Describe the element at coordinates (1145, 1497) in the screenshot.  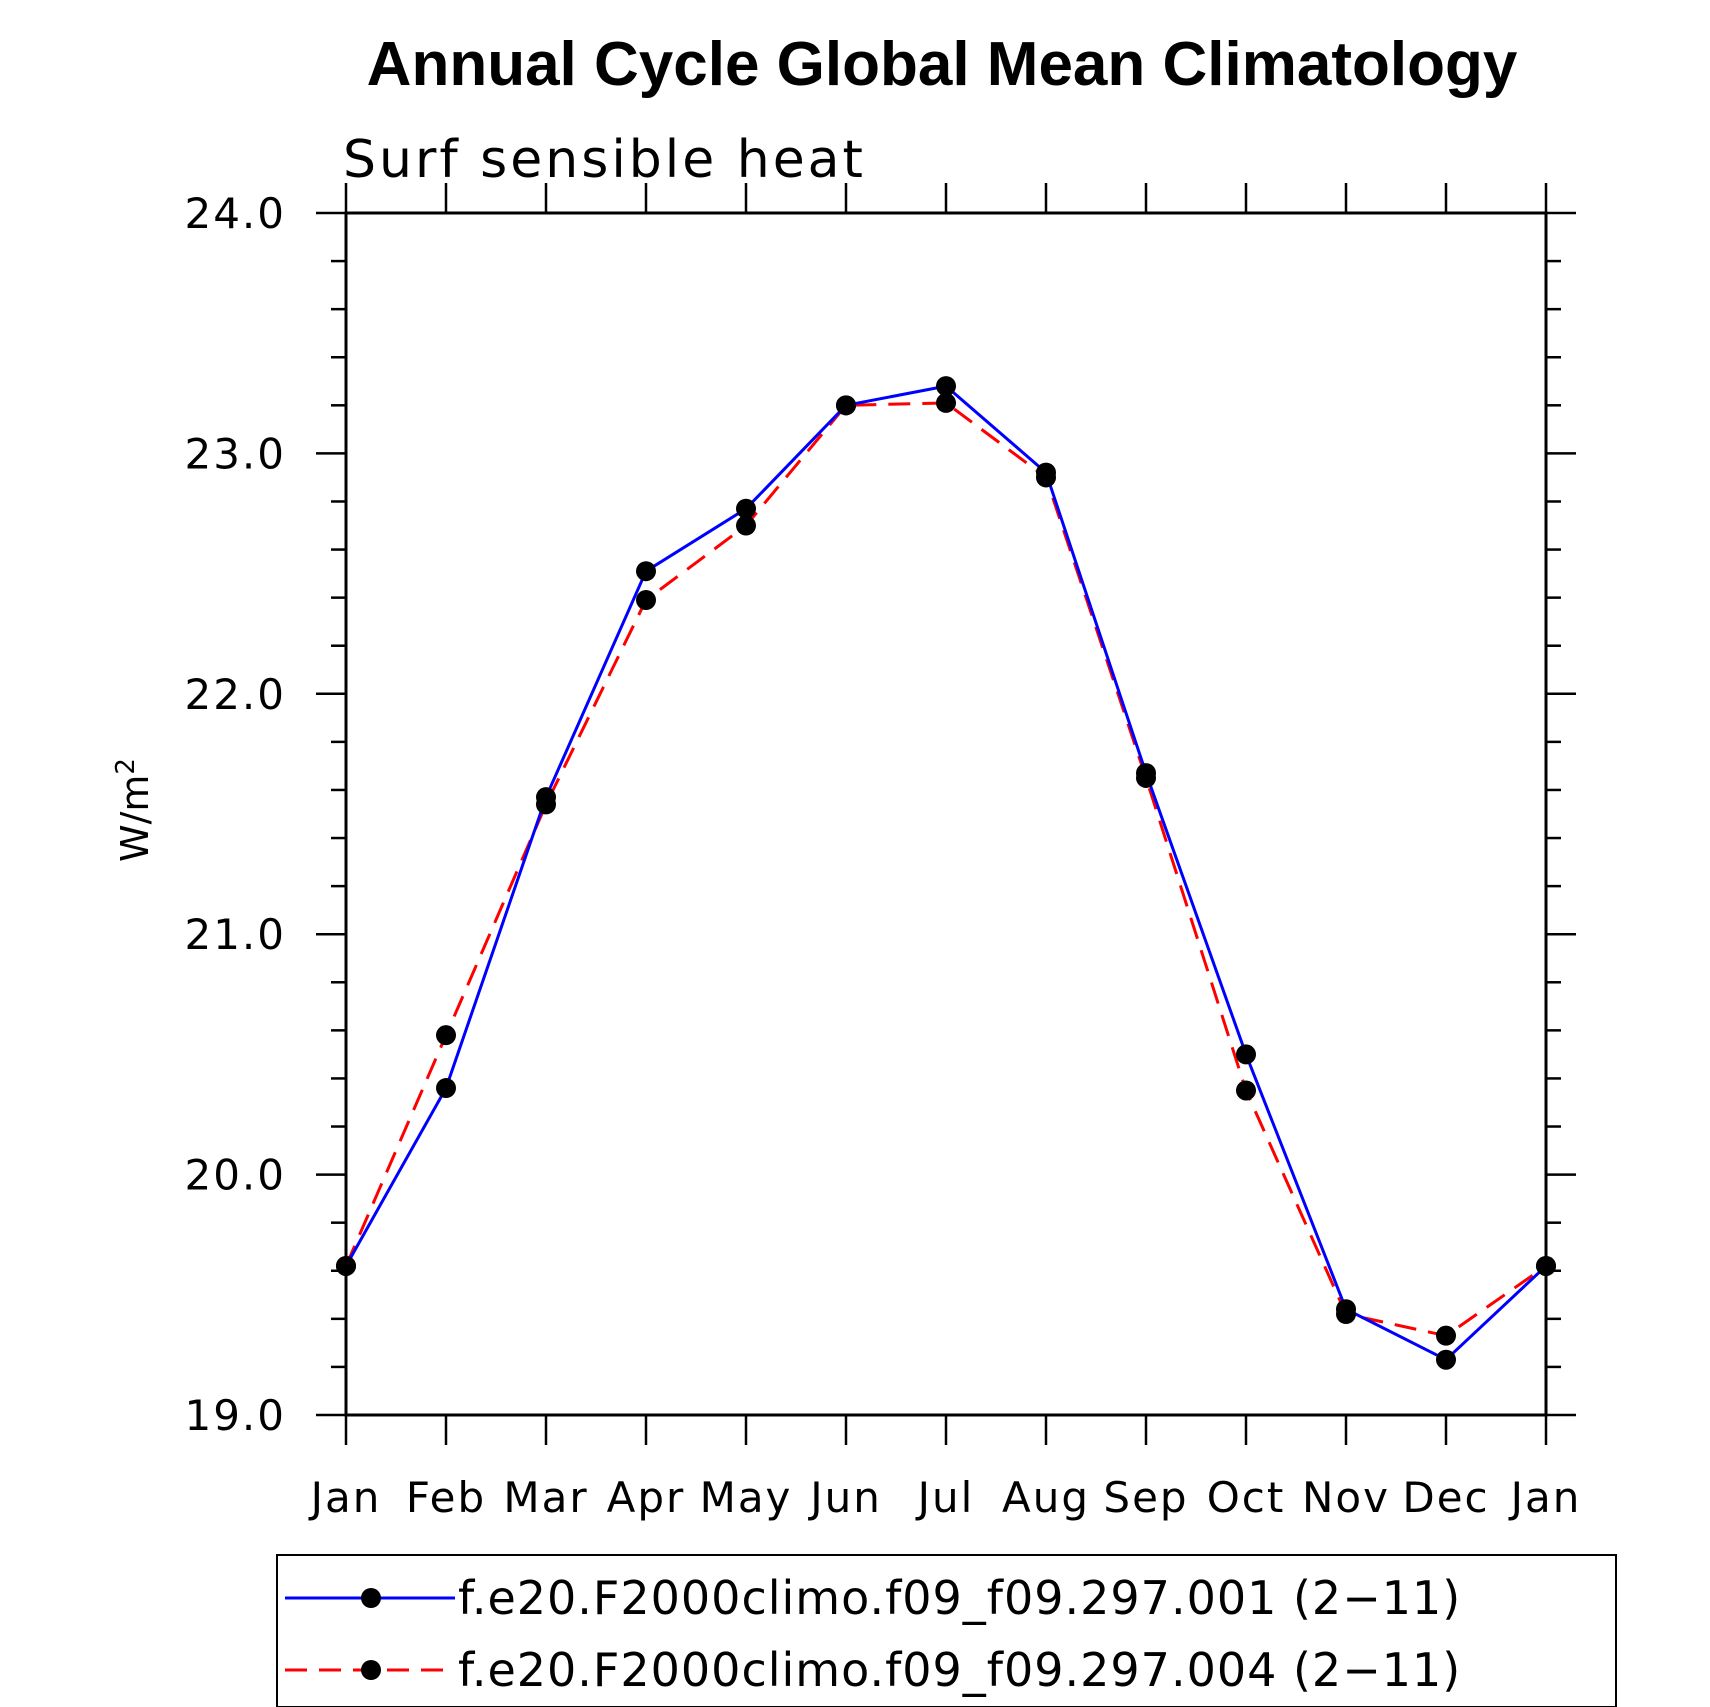
I see `x-tick-label: Sep` at that location.